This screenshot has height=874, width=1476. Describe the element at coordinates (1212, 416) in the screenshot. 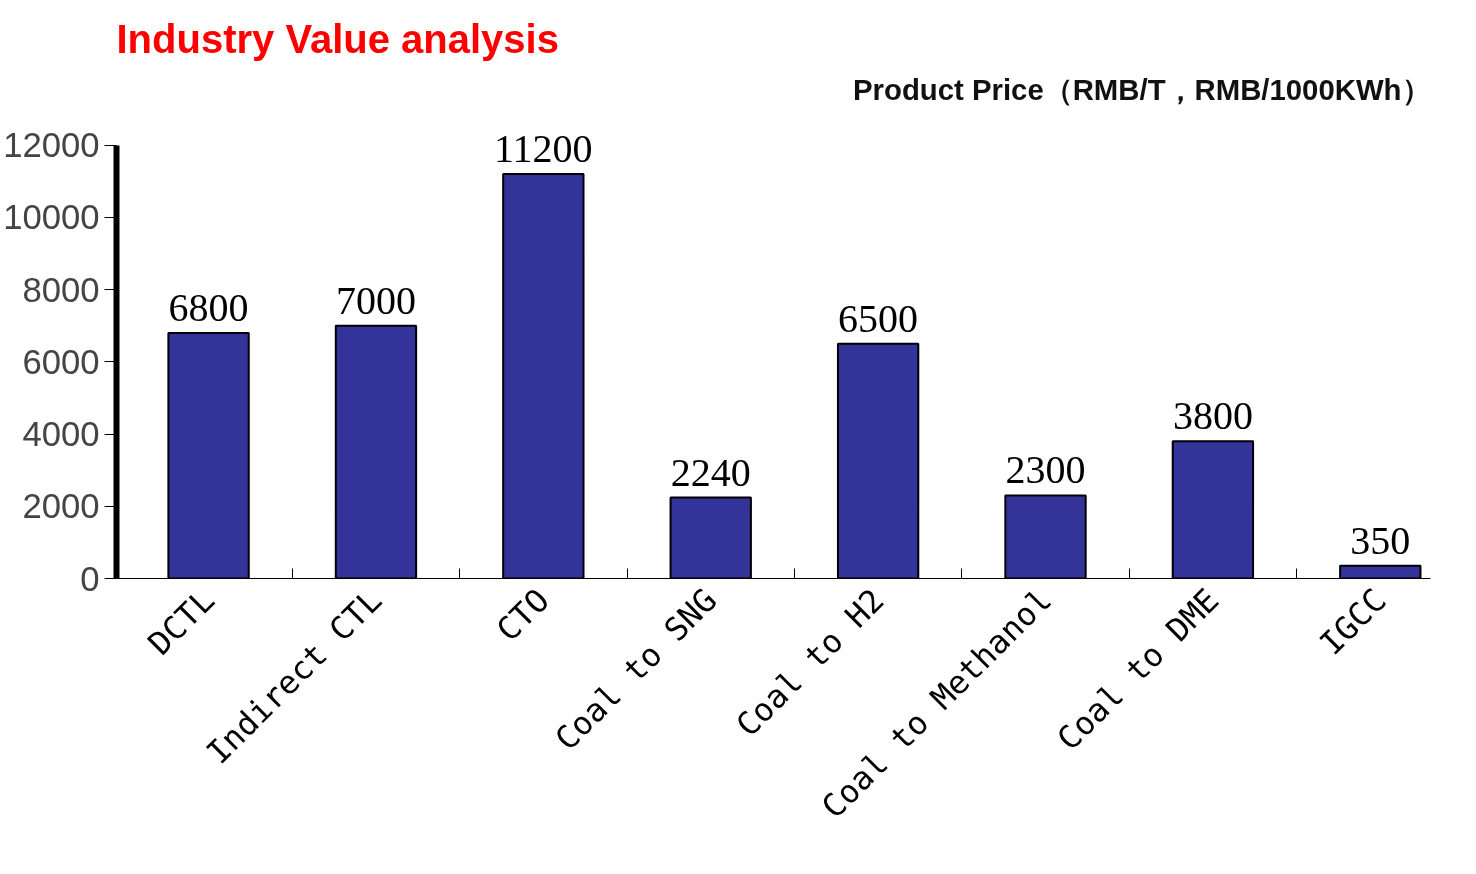

I see `data-label: 3800` at that location.